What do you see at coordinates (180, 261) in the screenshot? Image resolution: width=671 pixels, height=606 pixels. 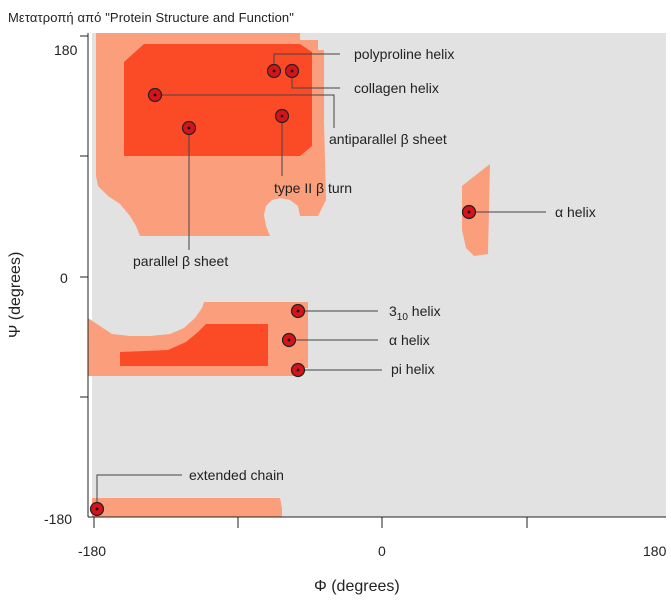 I see `label-parallel-beta-sheet: parallel β sheet` at bounding box center [180, 261].